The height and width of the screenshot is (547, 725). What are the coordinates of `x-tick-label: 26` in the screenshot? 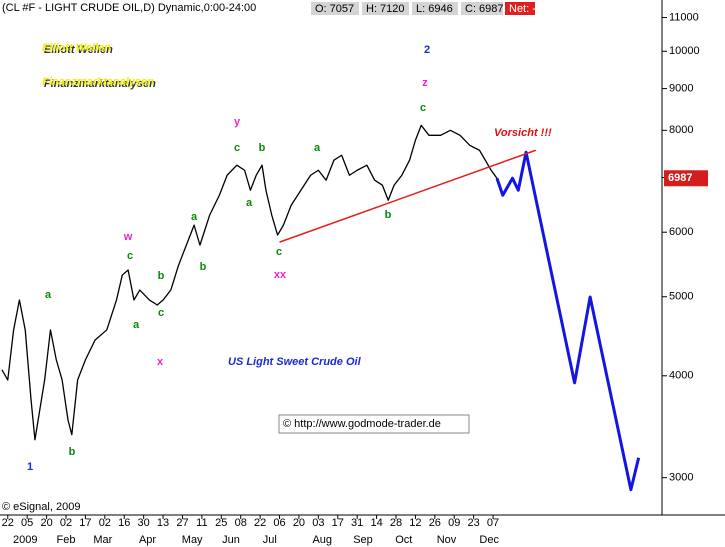 It's located at (435, 523).